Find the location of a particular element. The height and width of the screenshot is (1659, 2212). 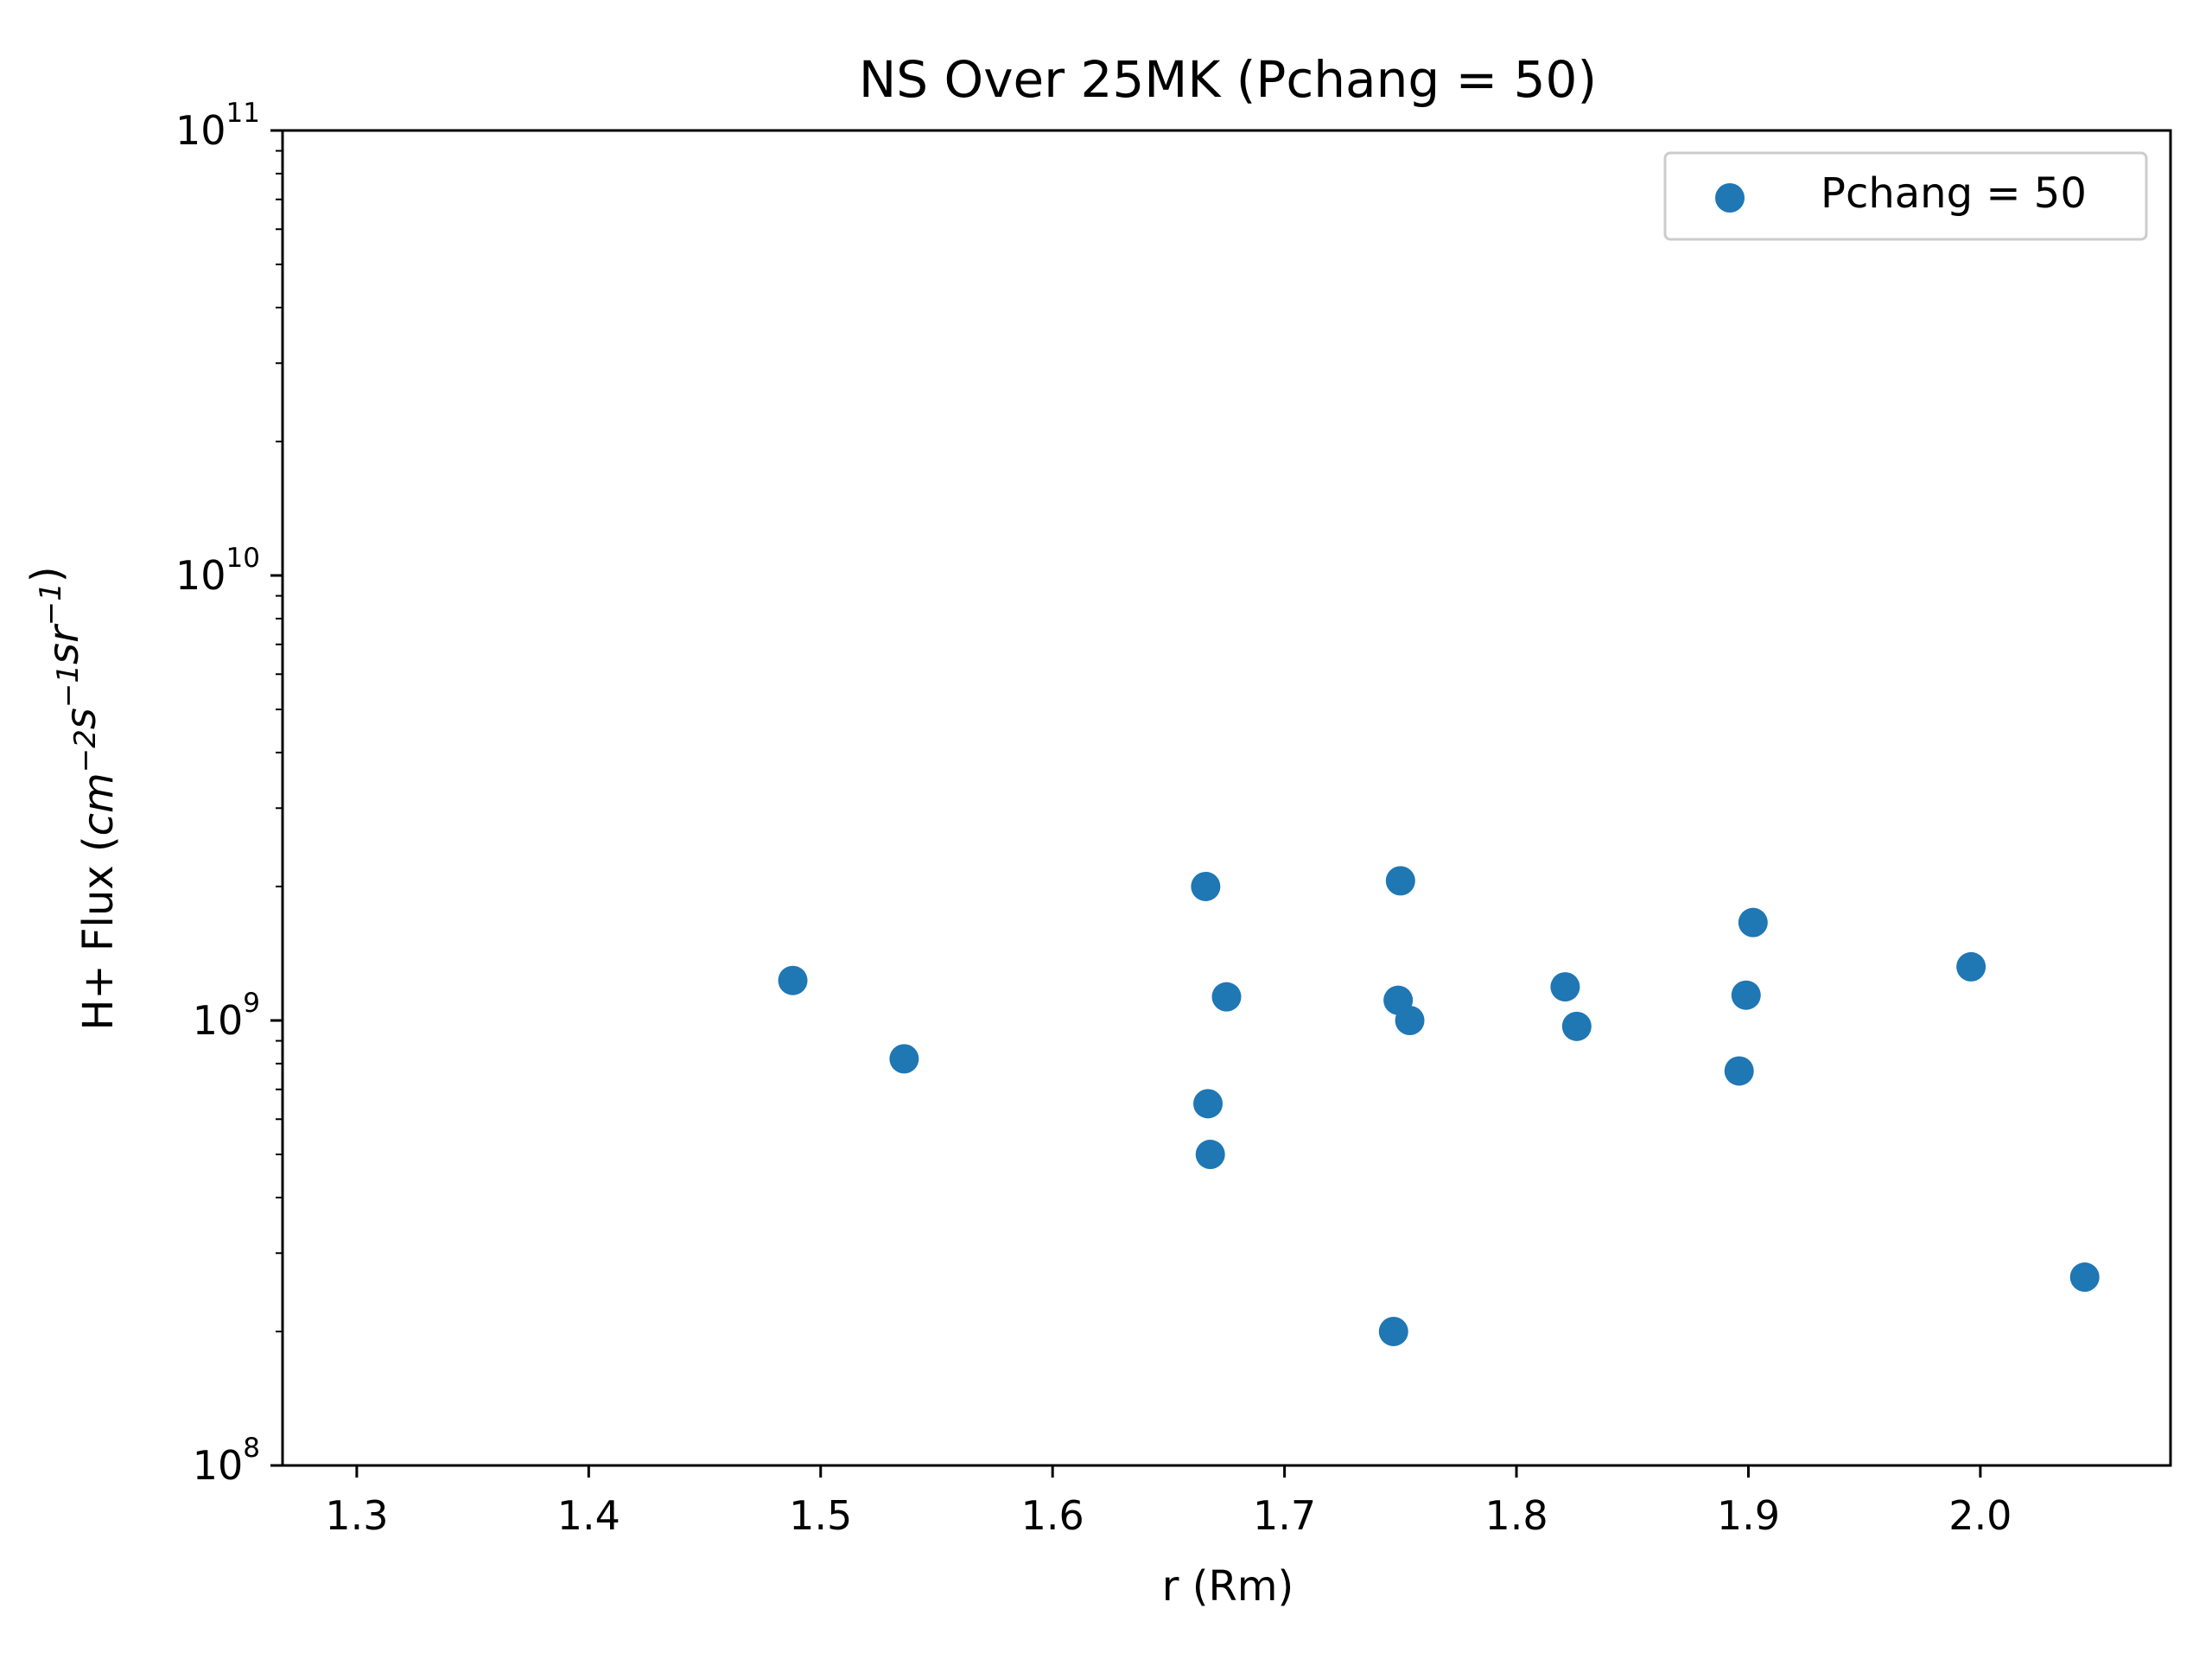

x-tick-label: 1.3 is located at coordinates (356, 1515).